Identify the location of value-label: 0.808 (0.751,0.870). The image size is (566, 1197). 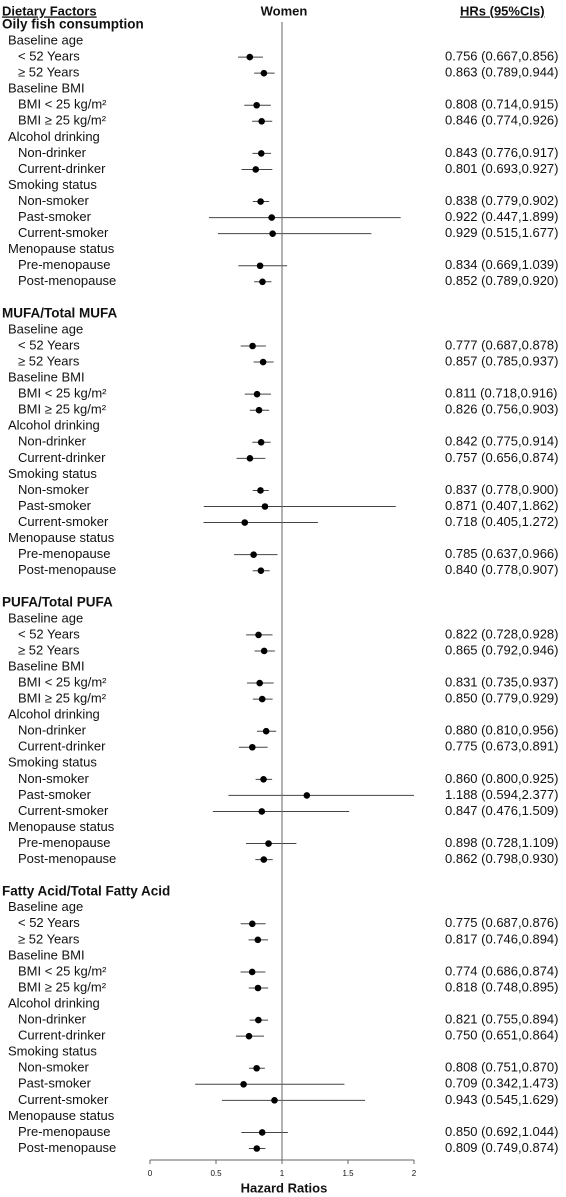
(501, 1067).